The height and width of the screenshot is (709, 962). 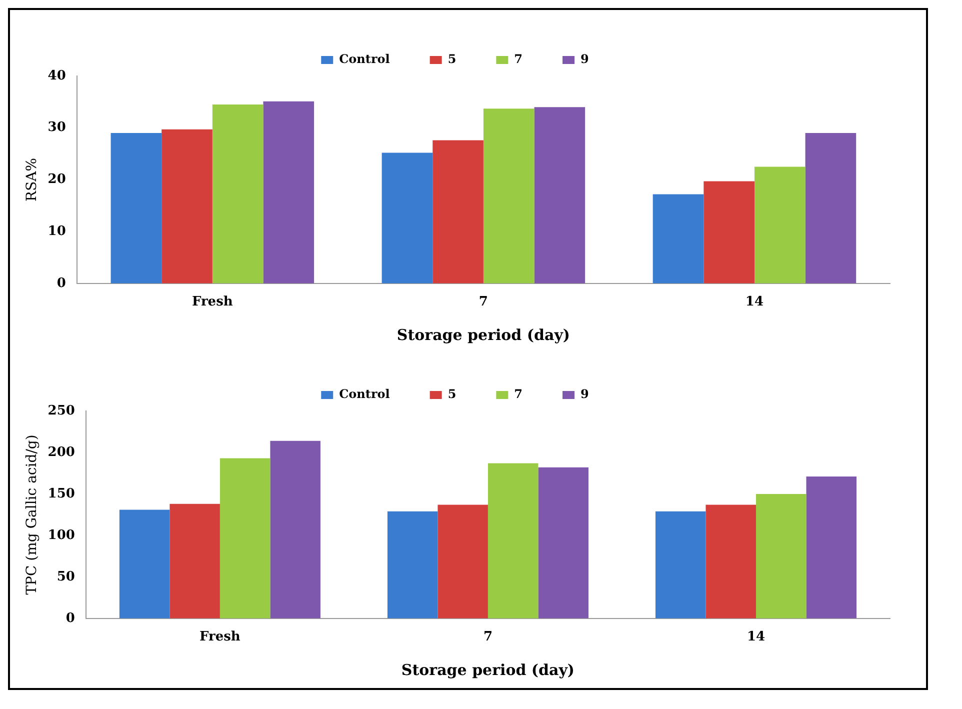 I want to click on y-tick-label: 20, so click(x=57, y=180).